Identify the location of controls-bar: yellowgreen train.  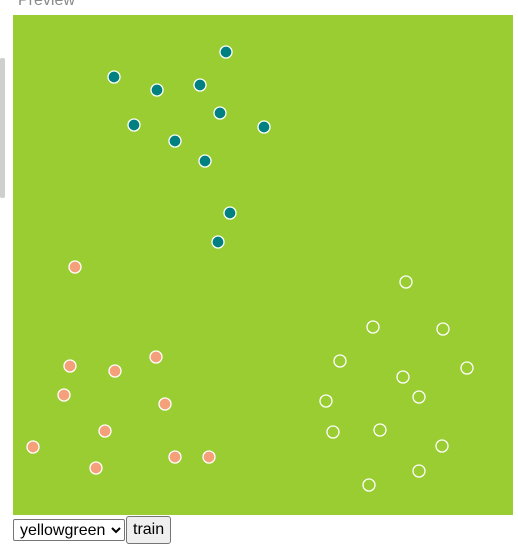
(92, 530).